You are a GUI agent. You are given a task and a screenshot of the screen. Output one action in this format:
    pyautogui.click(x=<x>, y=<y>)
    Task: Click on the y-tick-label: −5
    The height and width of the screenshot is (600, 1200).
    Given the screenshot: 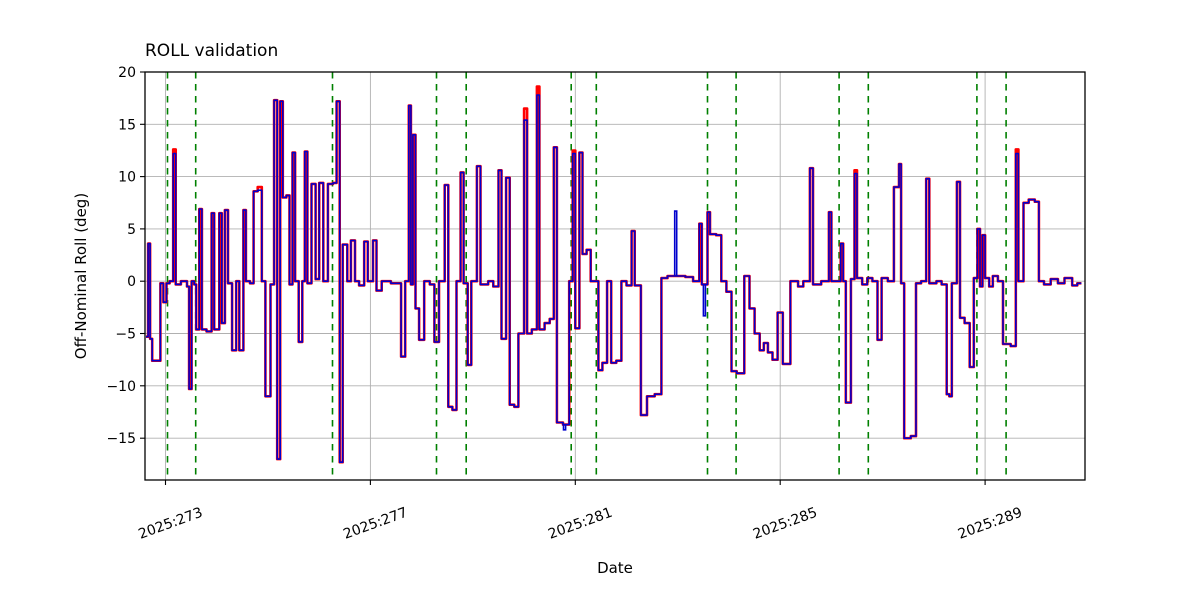 What is the action you would take?
    pyautogui.click(x=125, y=335)
    